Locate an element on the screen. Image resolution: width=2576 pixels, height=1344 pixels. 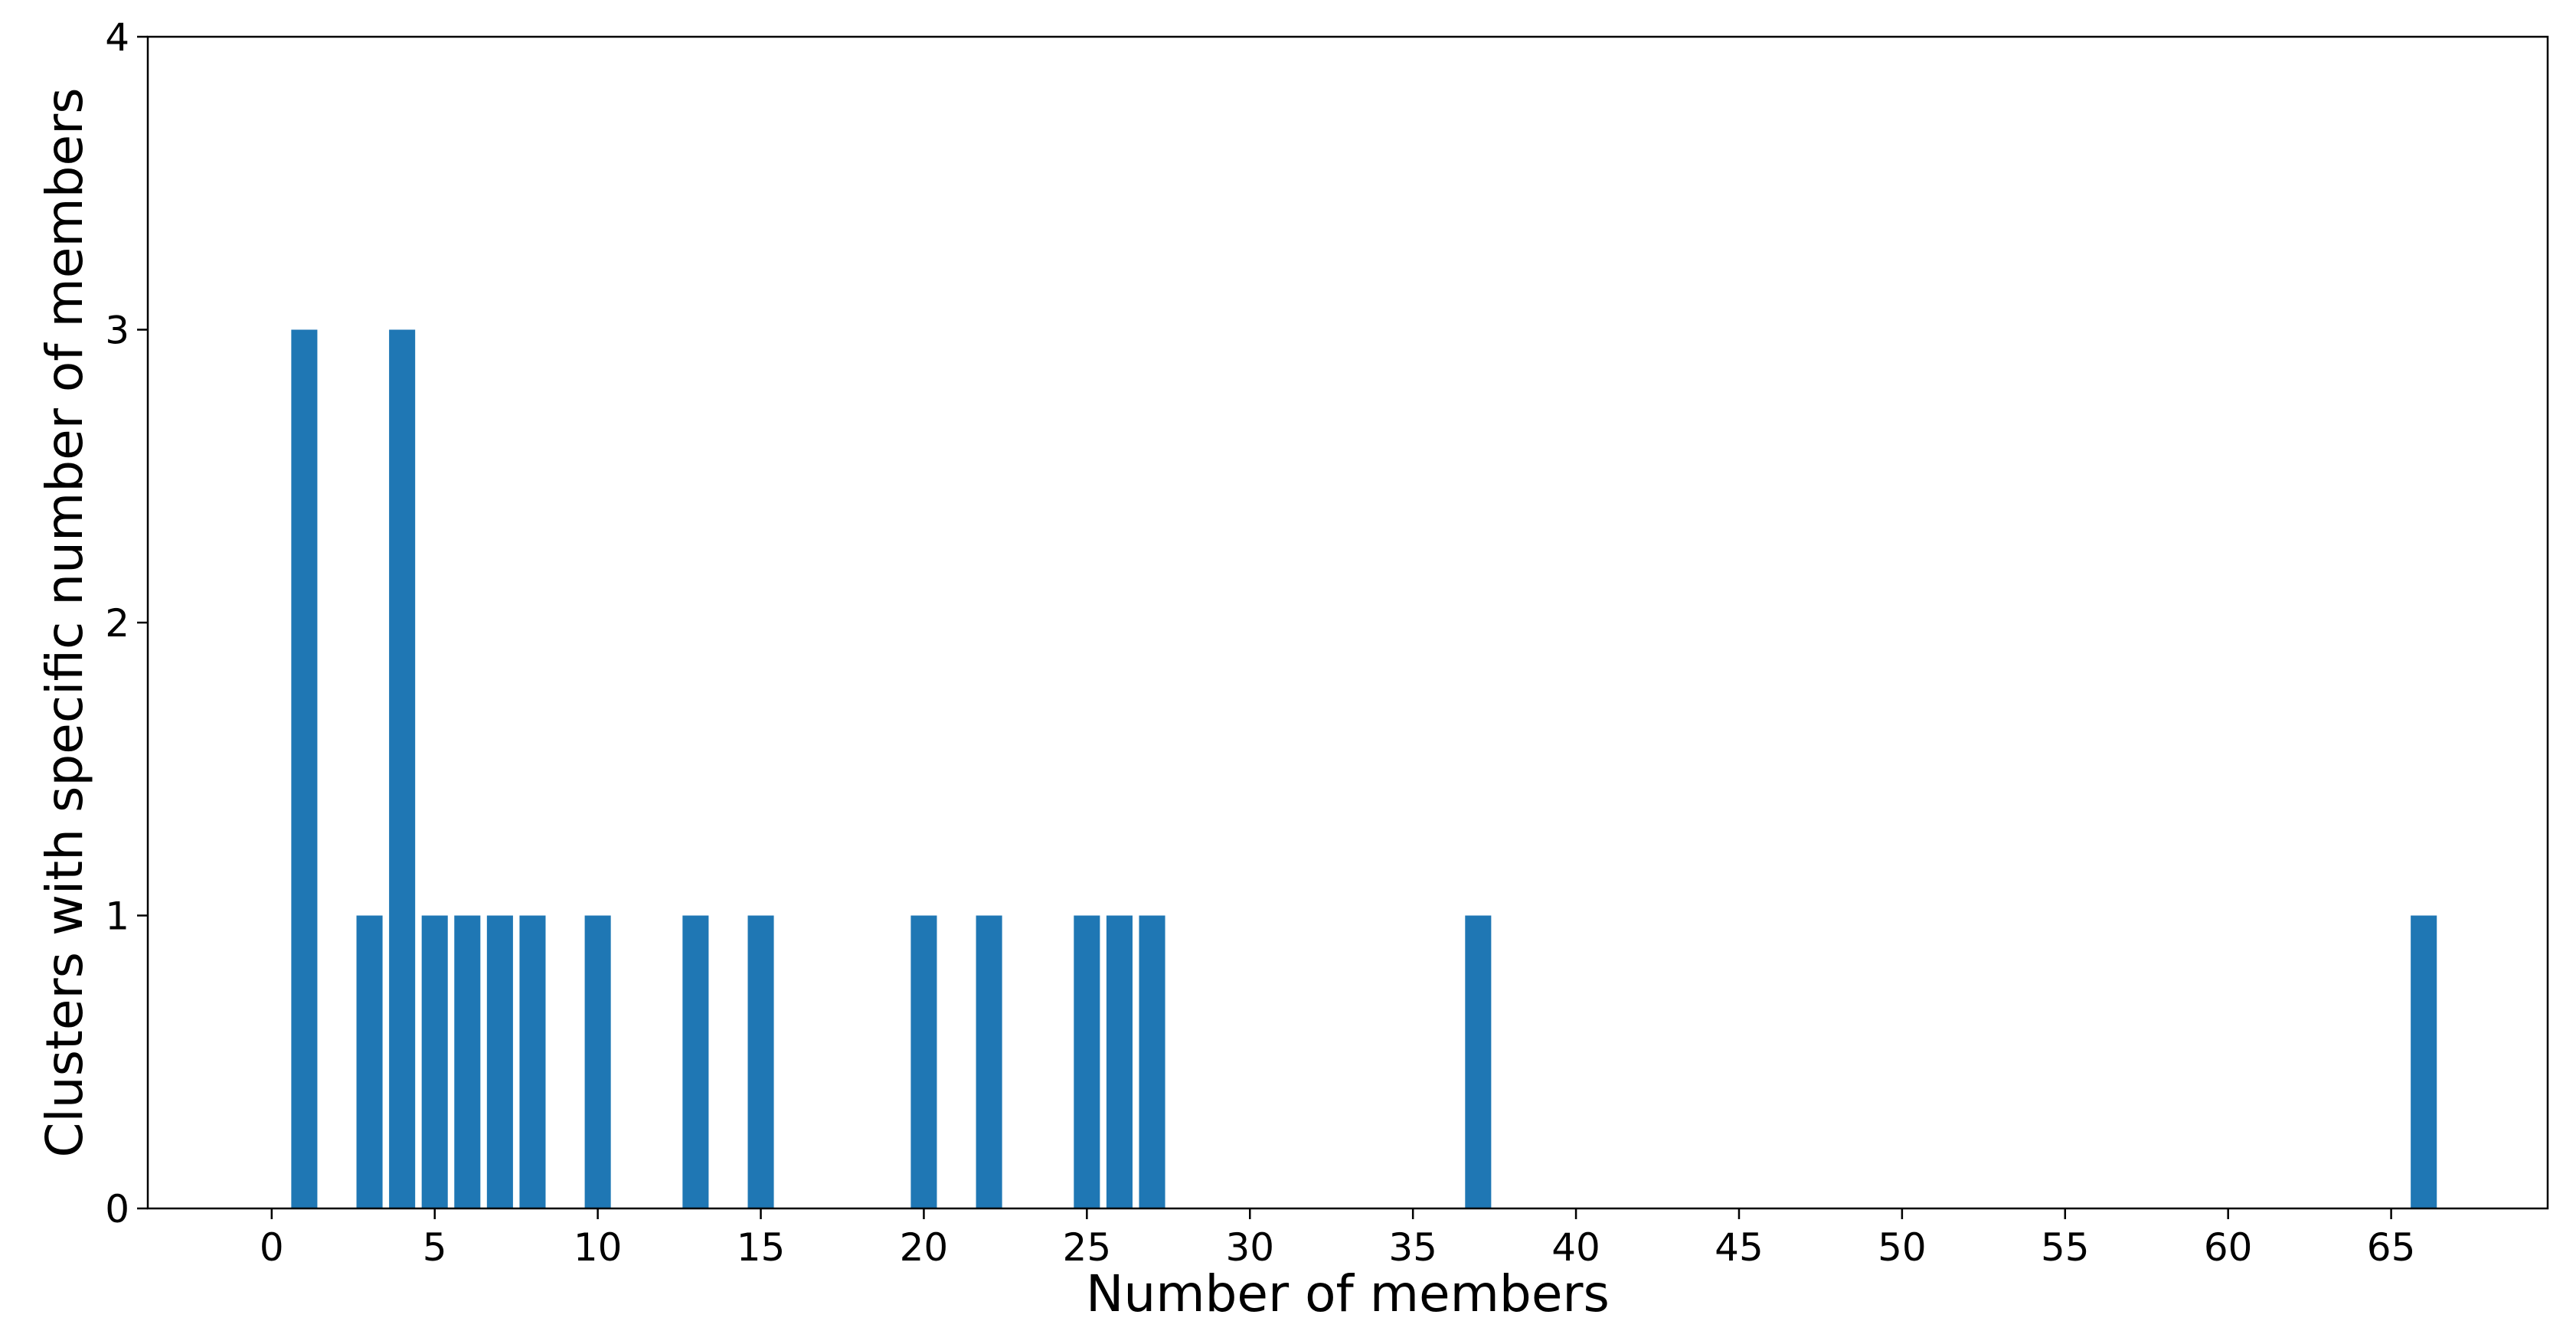
y-axis-ticks: 0 1 2 3 4 is located at coordinates (126, 623).